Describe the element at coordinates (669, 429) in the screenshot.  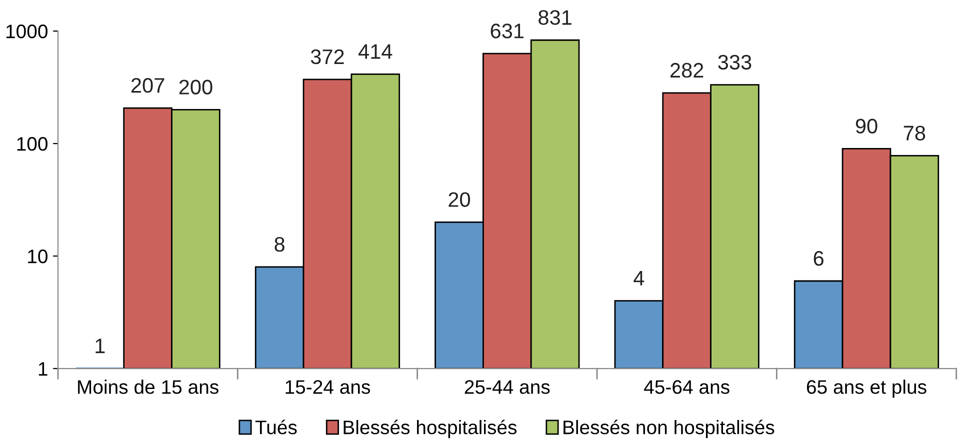
I see `legend-label: Blessés non hospitalisés` at that location.